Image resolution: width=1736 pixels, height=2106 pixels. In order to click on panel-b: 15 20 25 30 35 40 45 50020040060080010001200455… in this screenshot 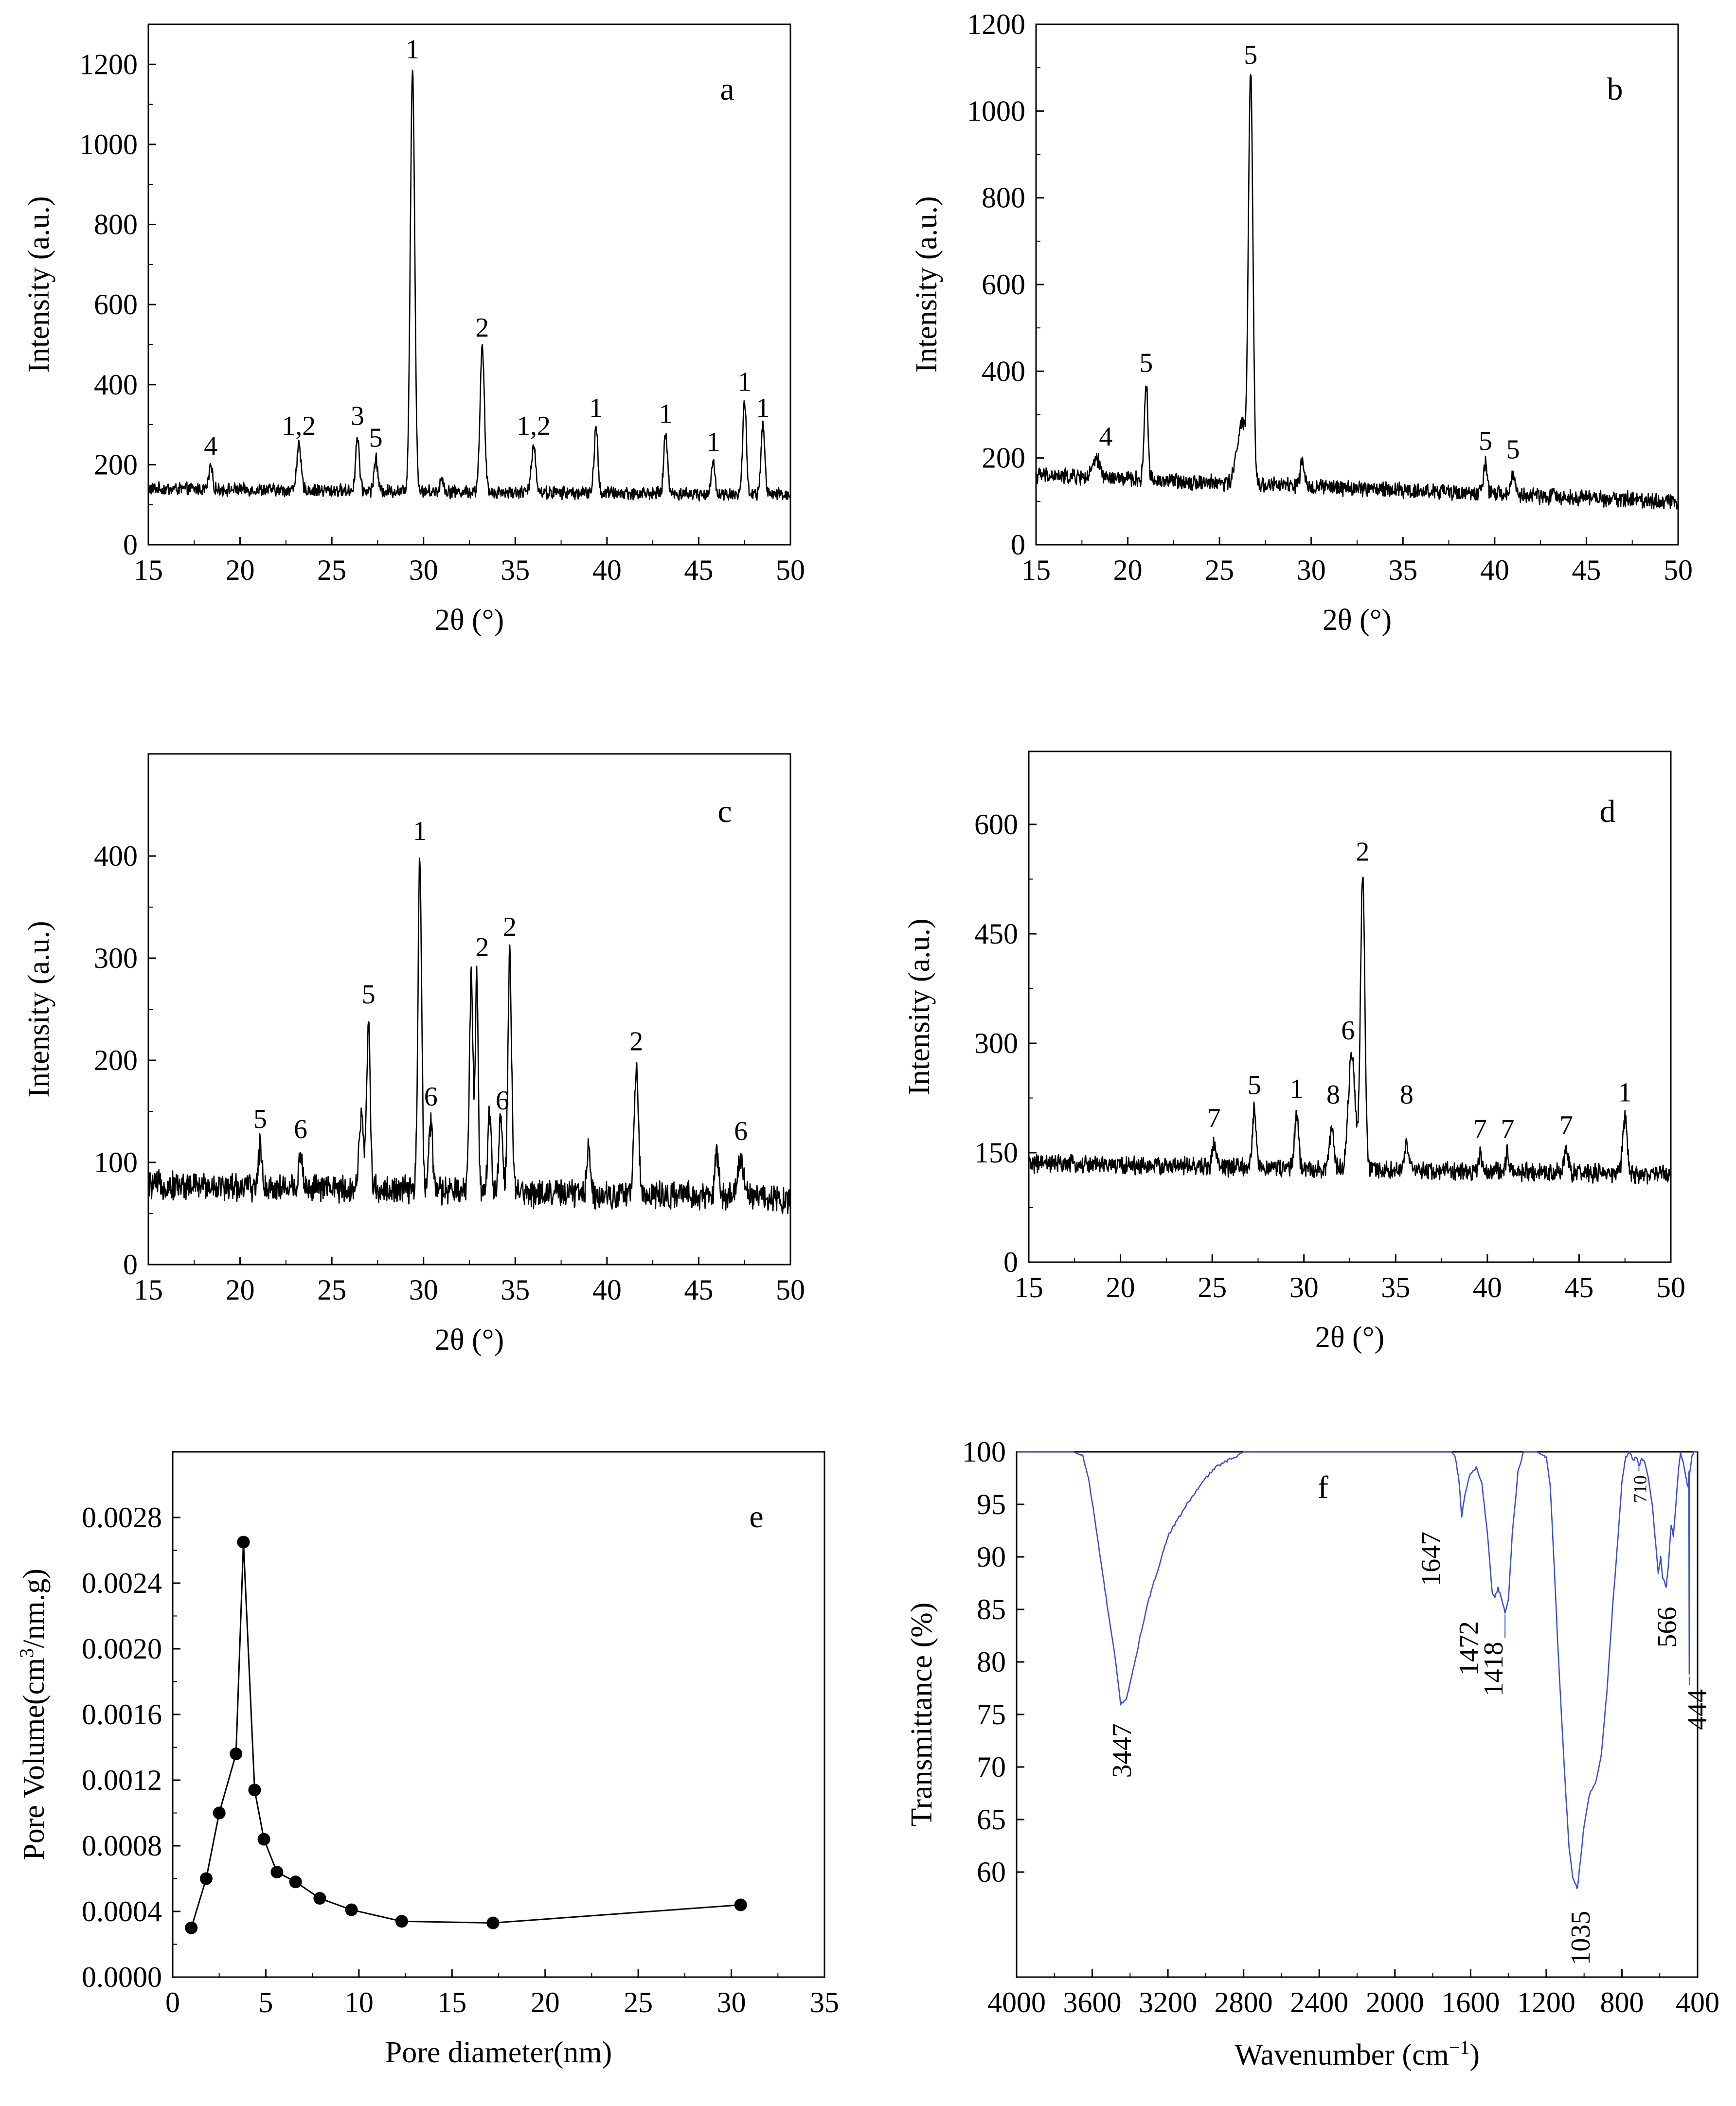, I will do `click(1301, 322)`.